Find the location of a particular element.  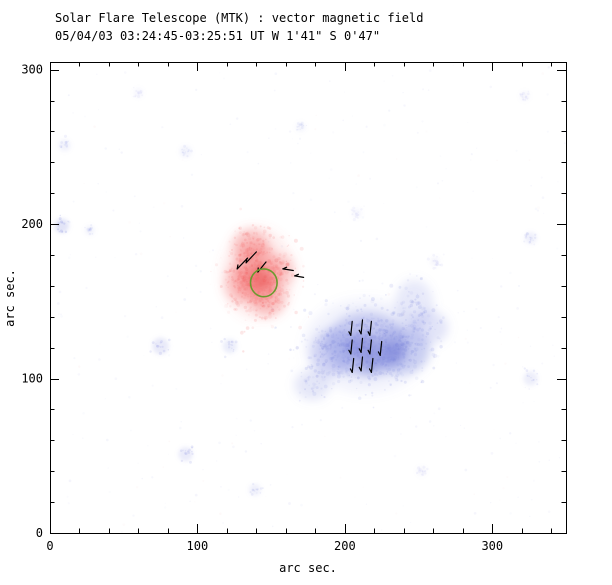

vector-barb is located at coordinates (370, 370).